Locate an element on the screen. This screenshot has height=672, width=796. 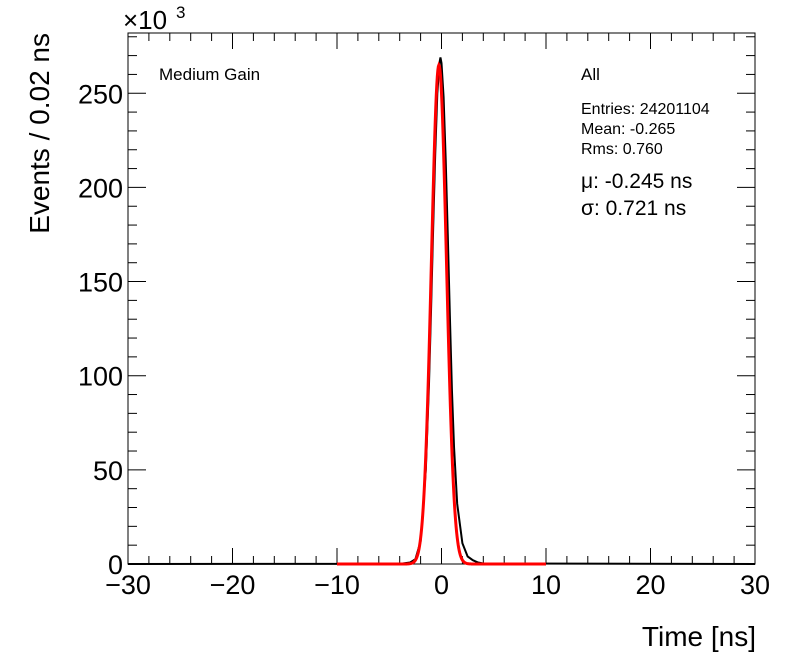
x-tick-label: 30 is located at coordinates (755, 585).